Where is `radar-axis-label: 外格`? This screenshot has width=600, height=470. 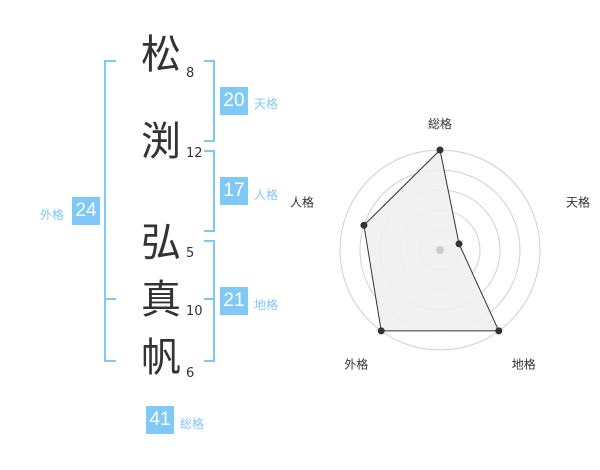
radar-axis-label: 外格 is located at coordinates (356, 364).